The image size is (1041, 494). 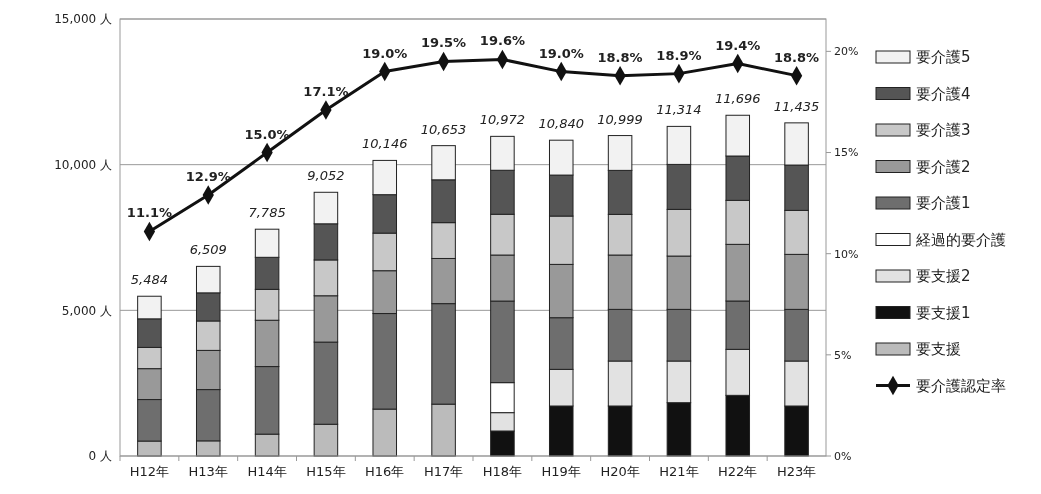 What do you see at coordinates (846, 254) in the screenshot?
I see `y2-tick-label: 10%` at bounding box center [846, 254].